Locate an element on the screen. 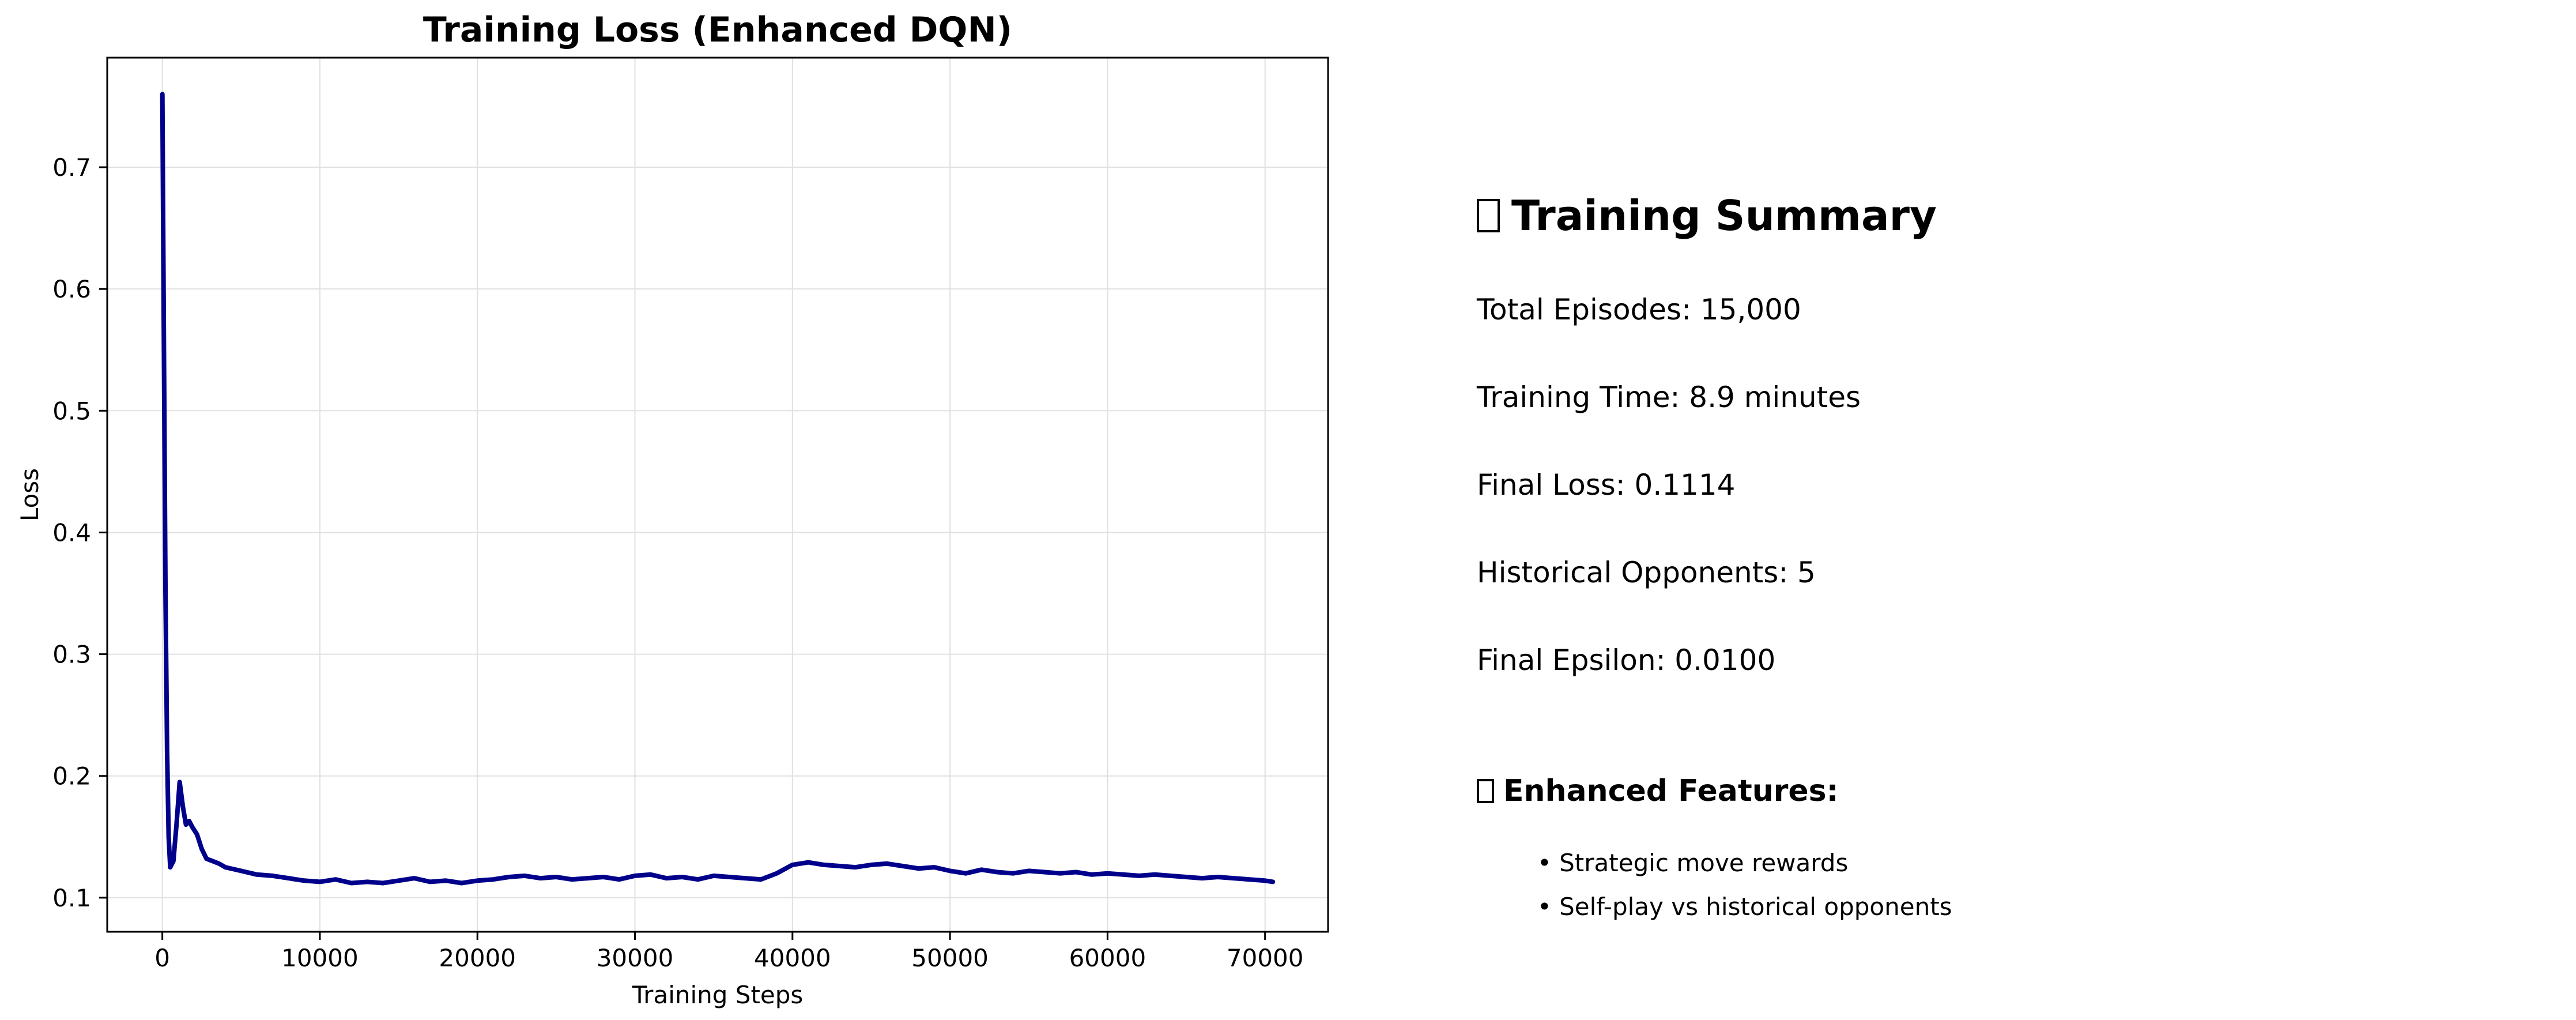 The height and width of the screenshot is (1020, 2576). historical-opponents: Historical Opponents: 5 is located at coordinates (1646, 572).